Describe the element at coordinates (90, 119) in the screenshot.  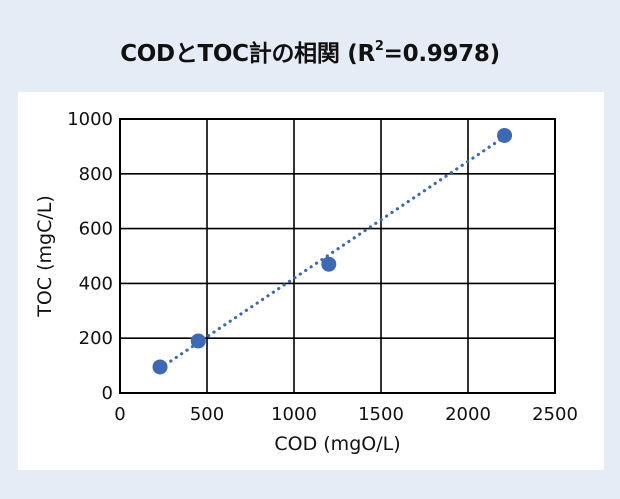
I see `y-tick-label: 1000` at that location.